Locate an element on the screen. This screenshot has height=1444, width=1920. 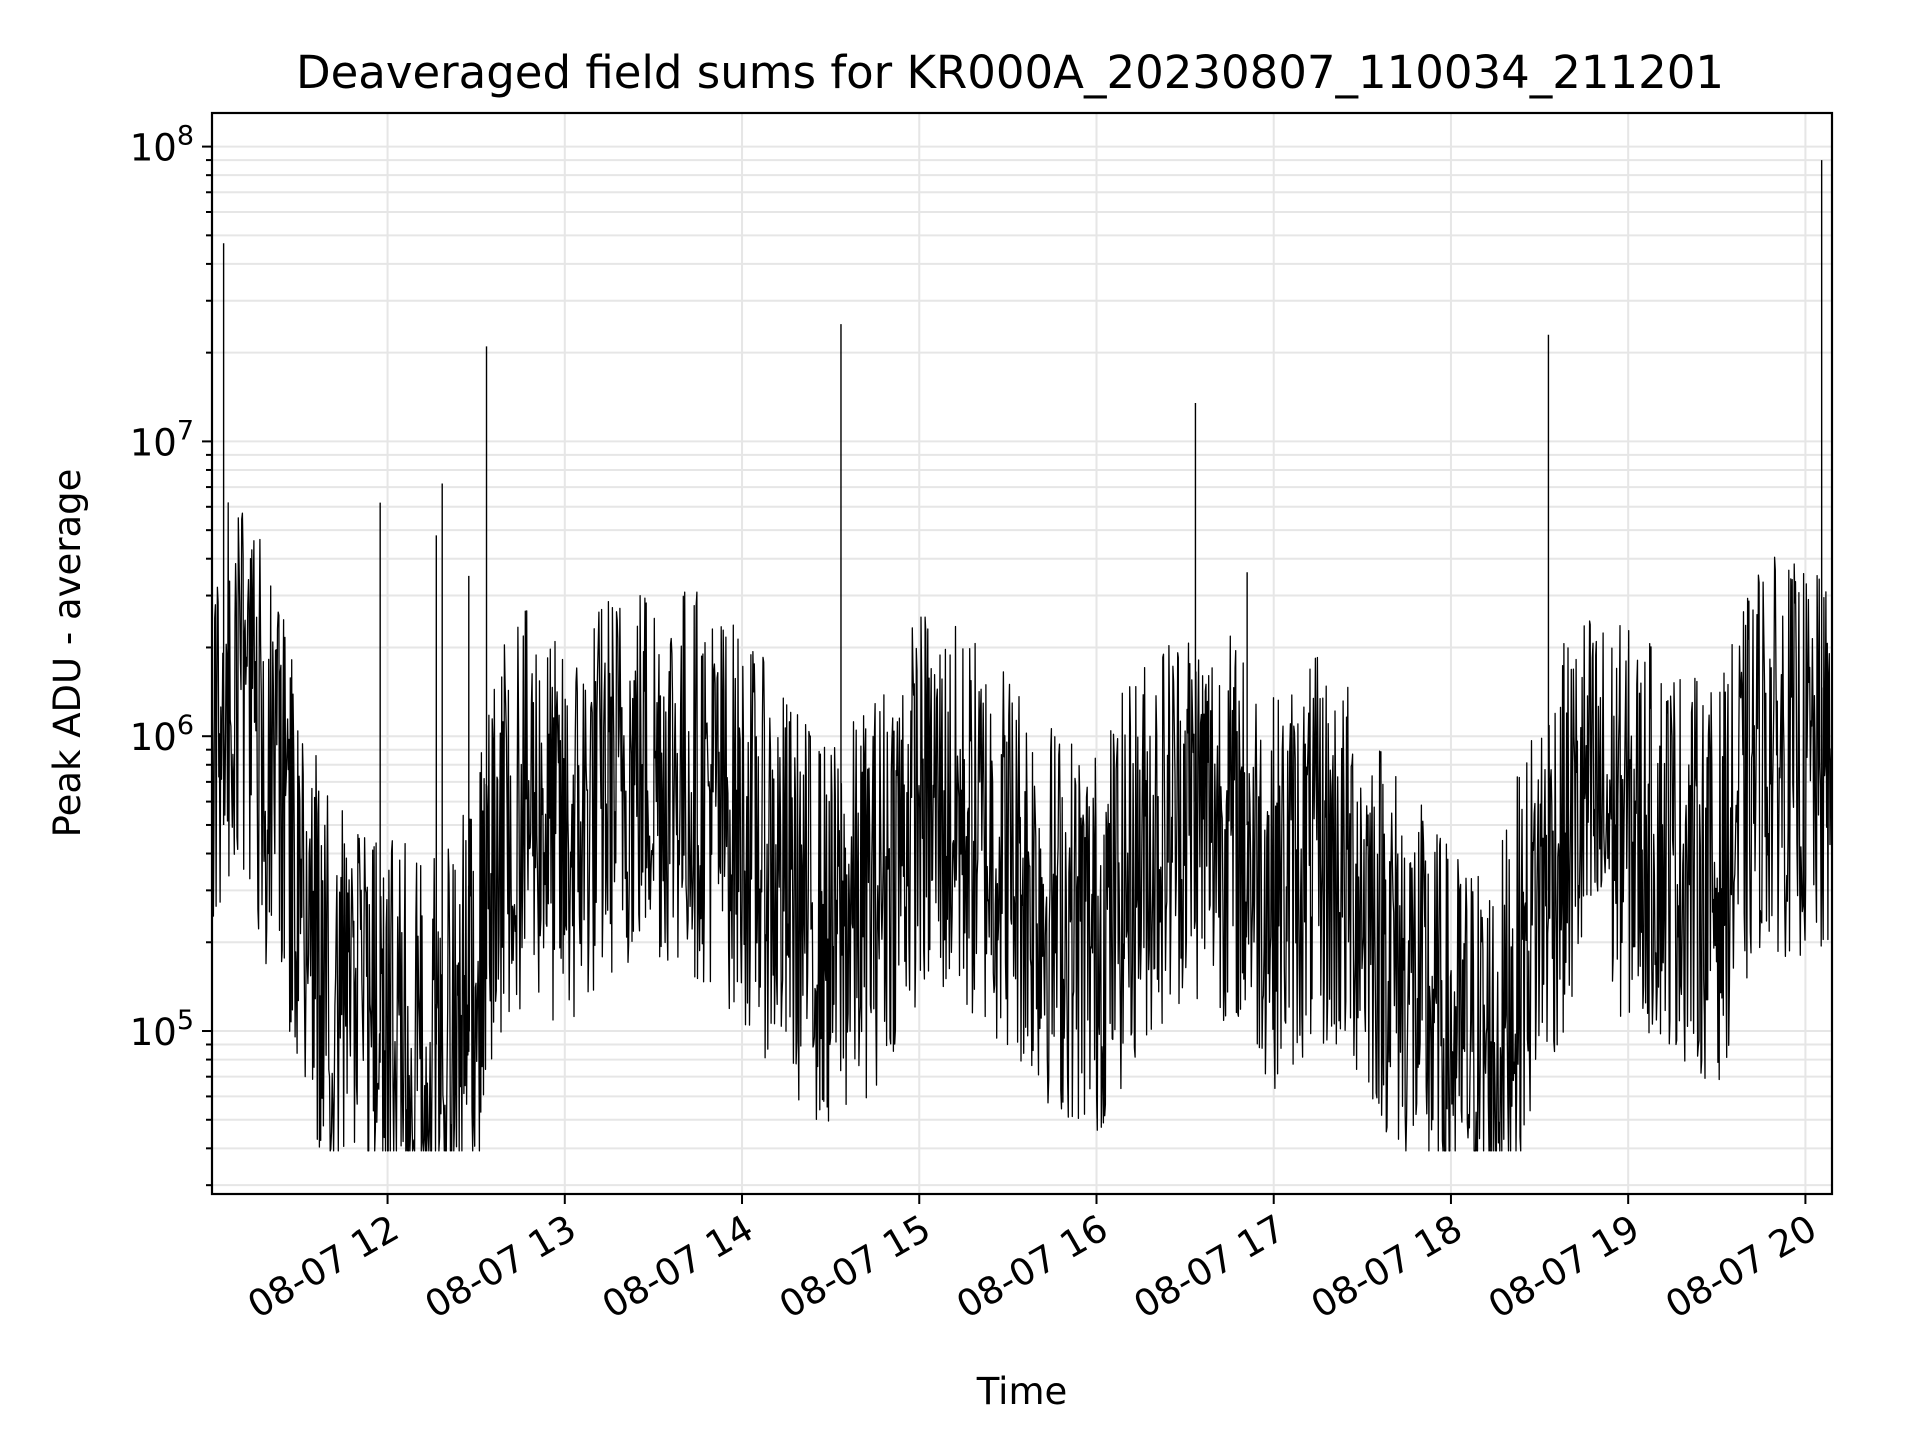
y-axis-label: Peak ADU - average is located at coordinates (67, 653).